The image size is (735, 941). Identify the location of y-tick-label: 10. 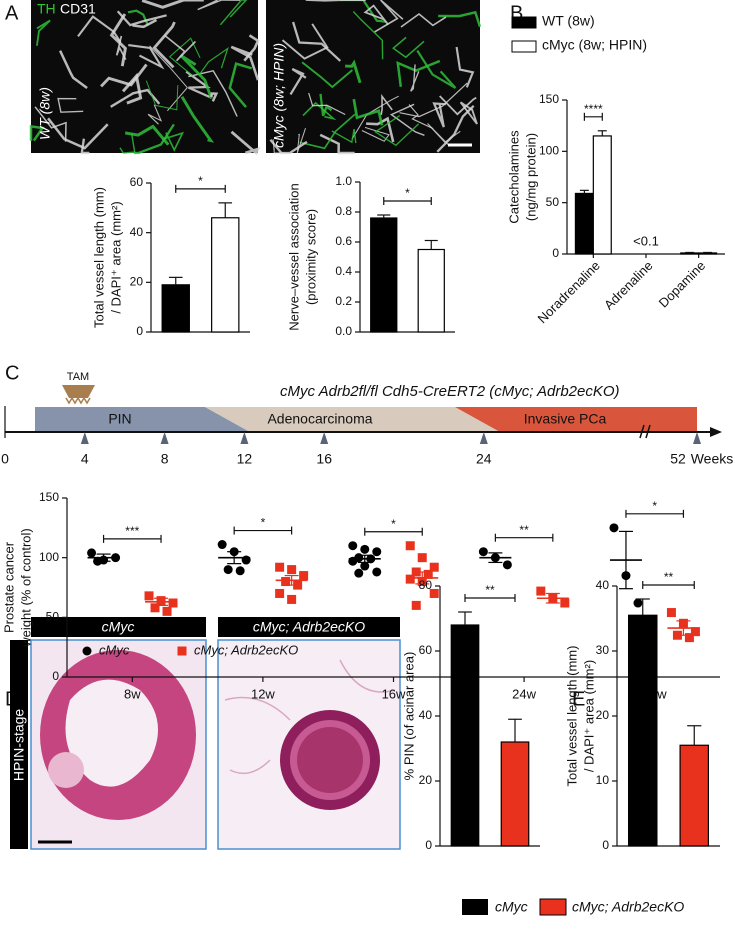
(603, 780).